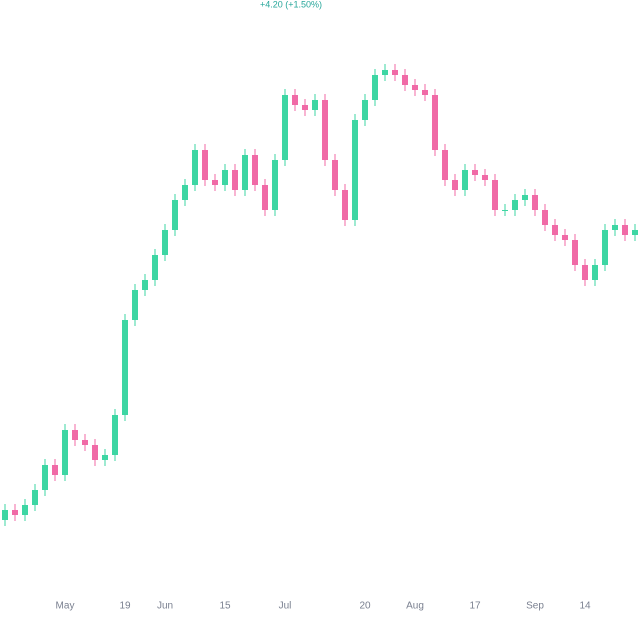  I want to click on x-tick-label: 20, so click(365, 606).